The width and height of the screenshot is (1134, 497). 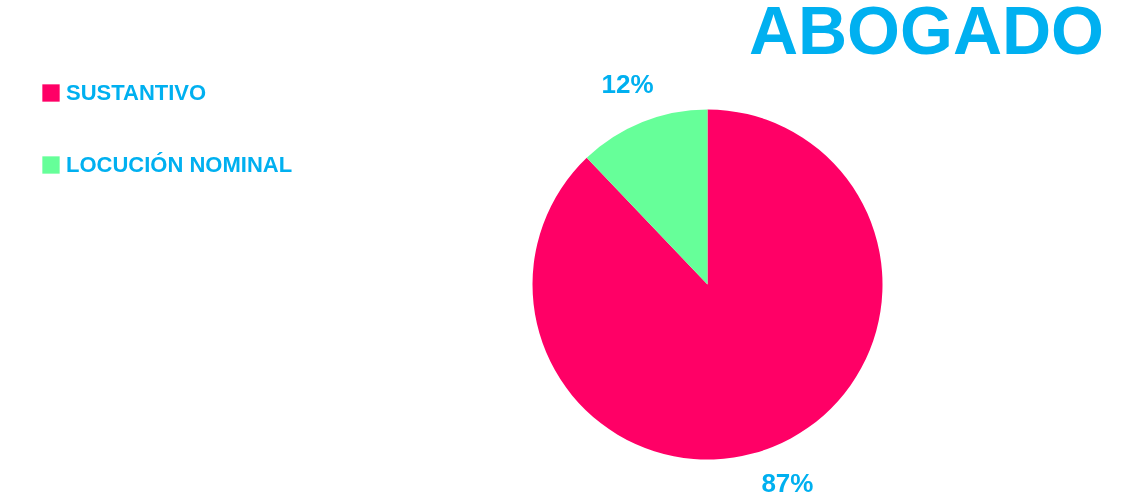 I want to click on data-label: 87%, so click(x=787, y=482).